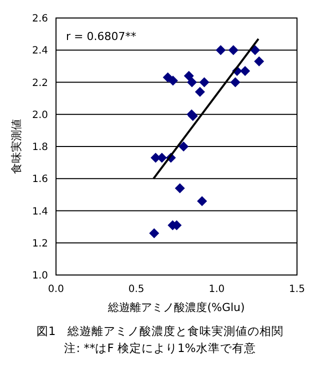 This screenshot has height=371, width=330. What do you see at coordinates (297, 289) in the screenshot?
I see `x-tick-label: 1.5` at bounding box center [297, 289].